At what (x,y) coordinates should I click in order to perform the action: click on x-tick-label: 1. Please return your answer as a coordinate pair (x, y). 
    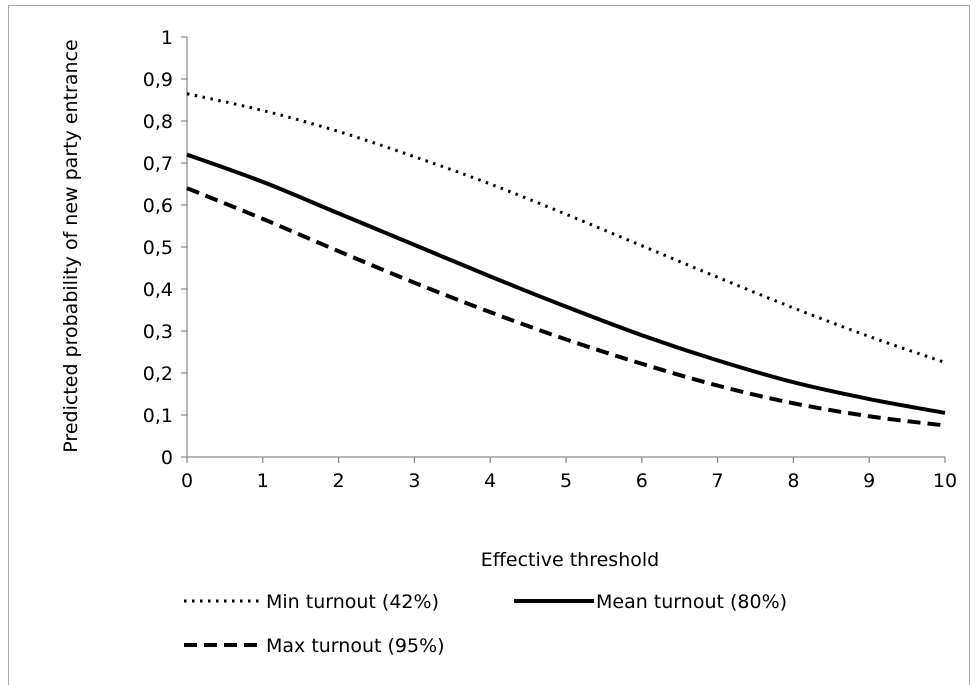
    Looking at the image, I should click on (263, 481).